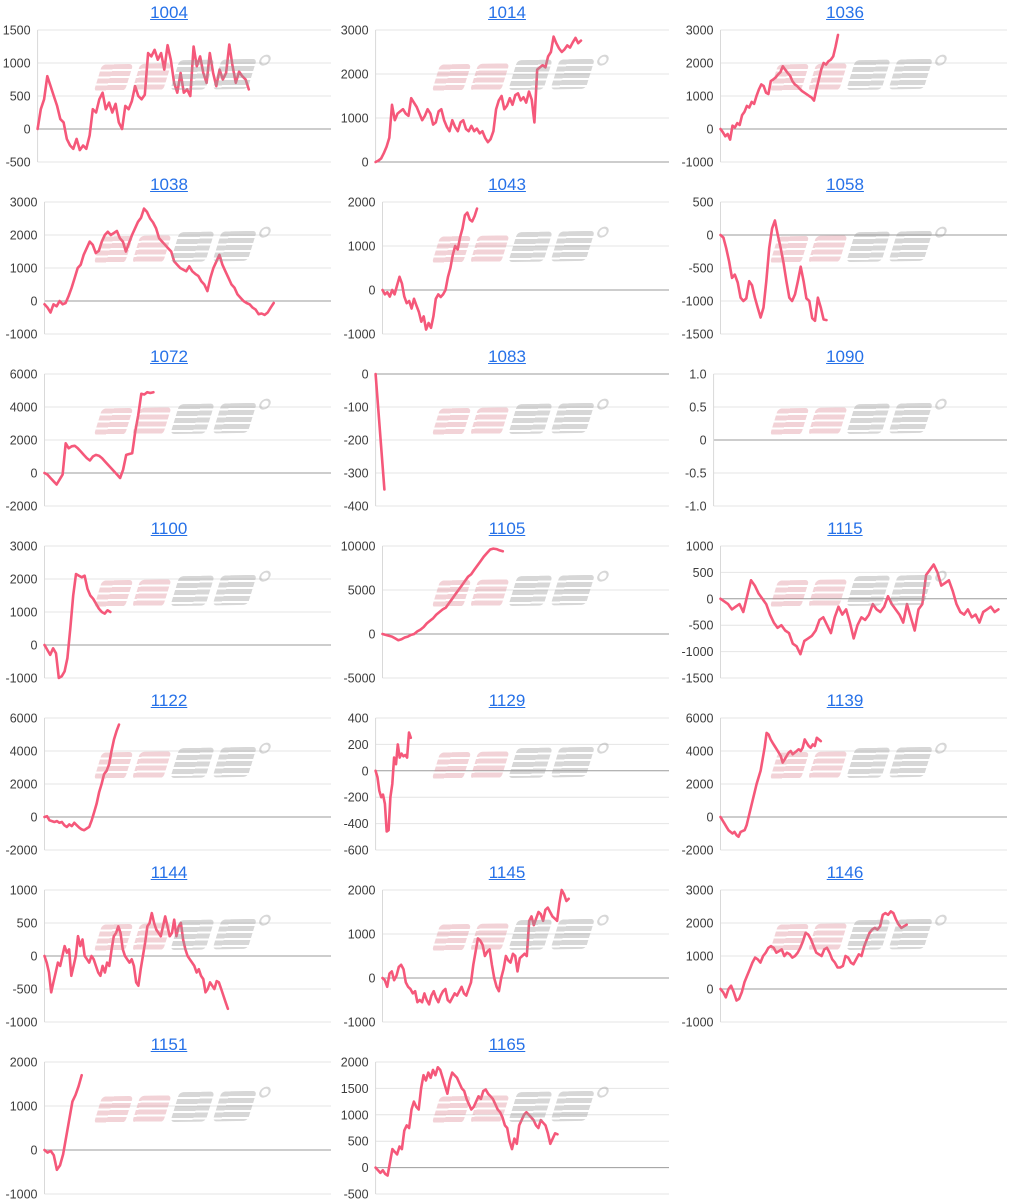 This screenshot has width=1015, height=1204. What do you see at coordinates (356, 507) in the screenshot?
I see `svg-text: -400` at bounding box center [356, 507].